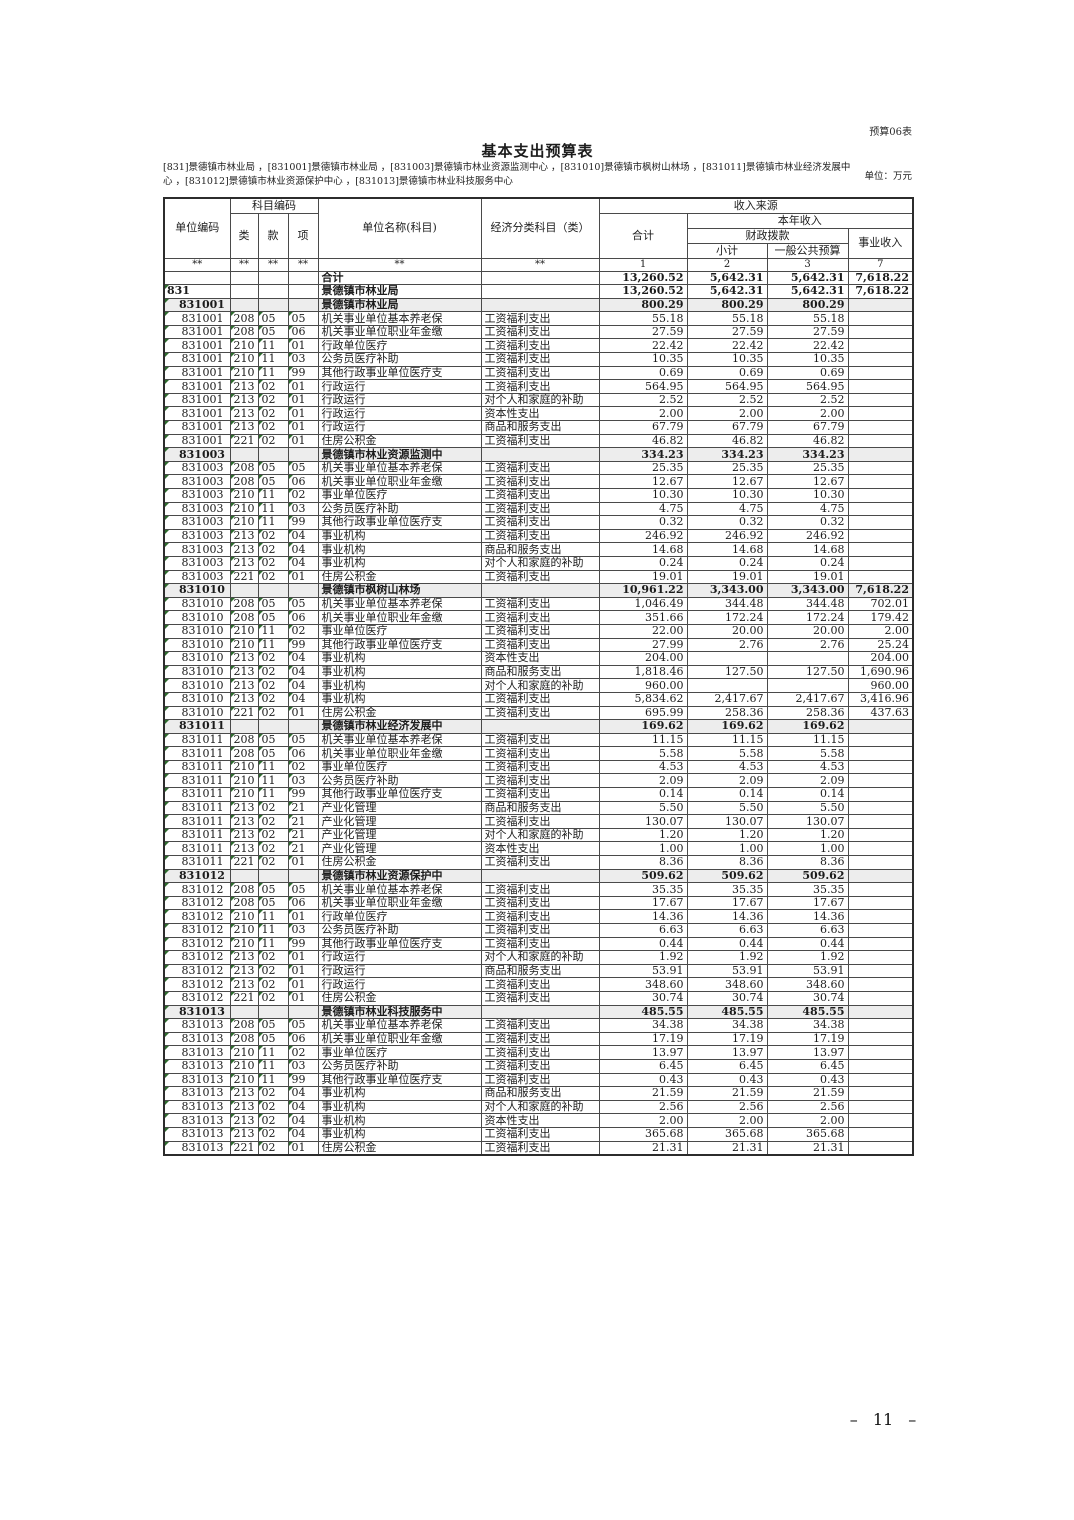 This screenshot has width=1074, height=1520. Describe the element at coordinates (807, 332) in the screenshot. I see `cell-public-budget: 27.59` at that location.